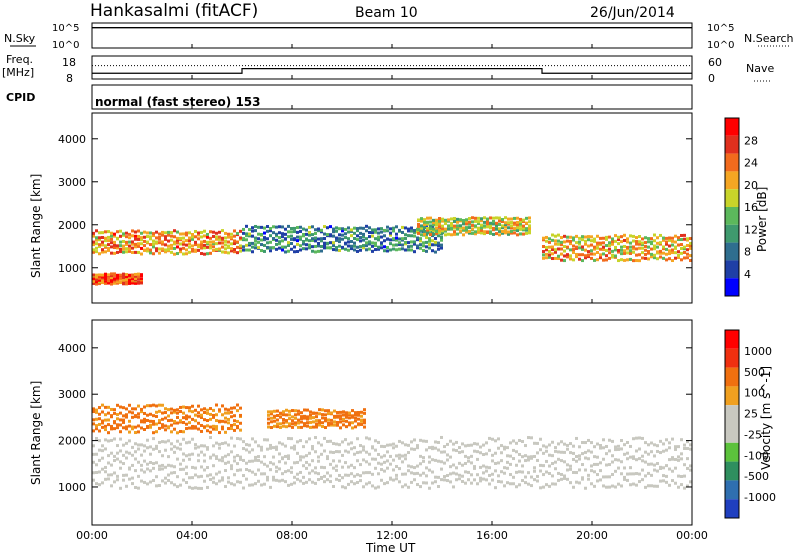  Describe the element at coordinates (392, 535) in the screenshot. I see `x-tick-label: 12:00` at that location.